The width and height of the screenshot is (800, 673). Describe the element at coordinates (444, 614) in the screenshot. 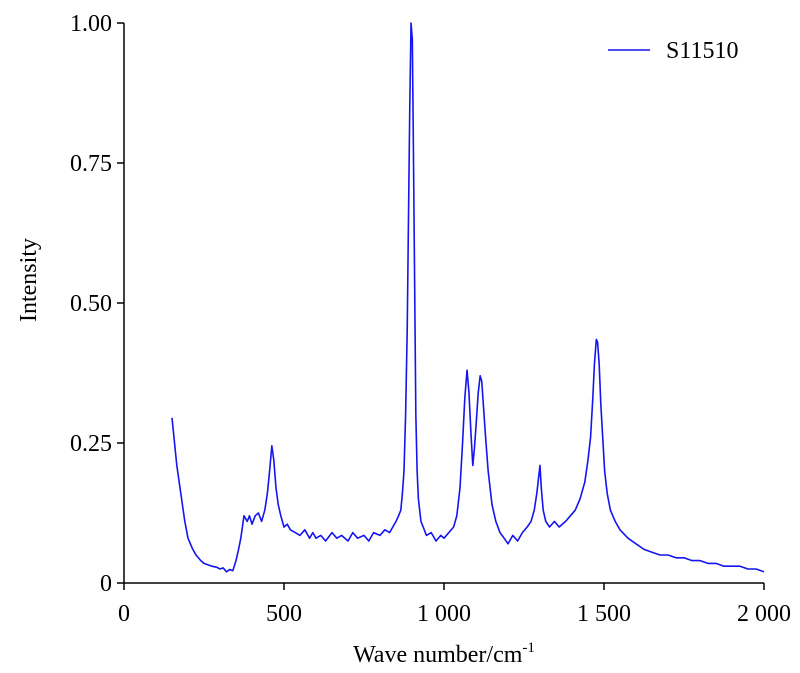

I see `x-tick-label: 1 000` at that location.